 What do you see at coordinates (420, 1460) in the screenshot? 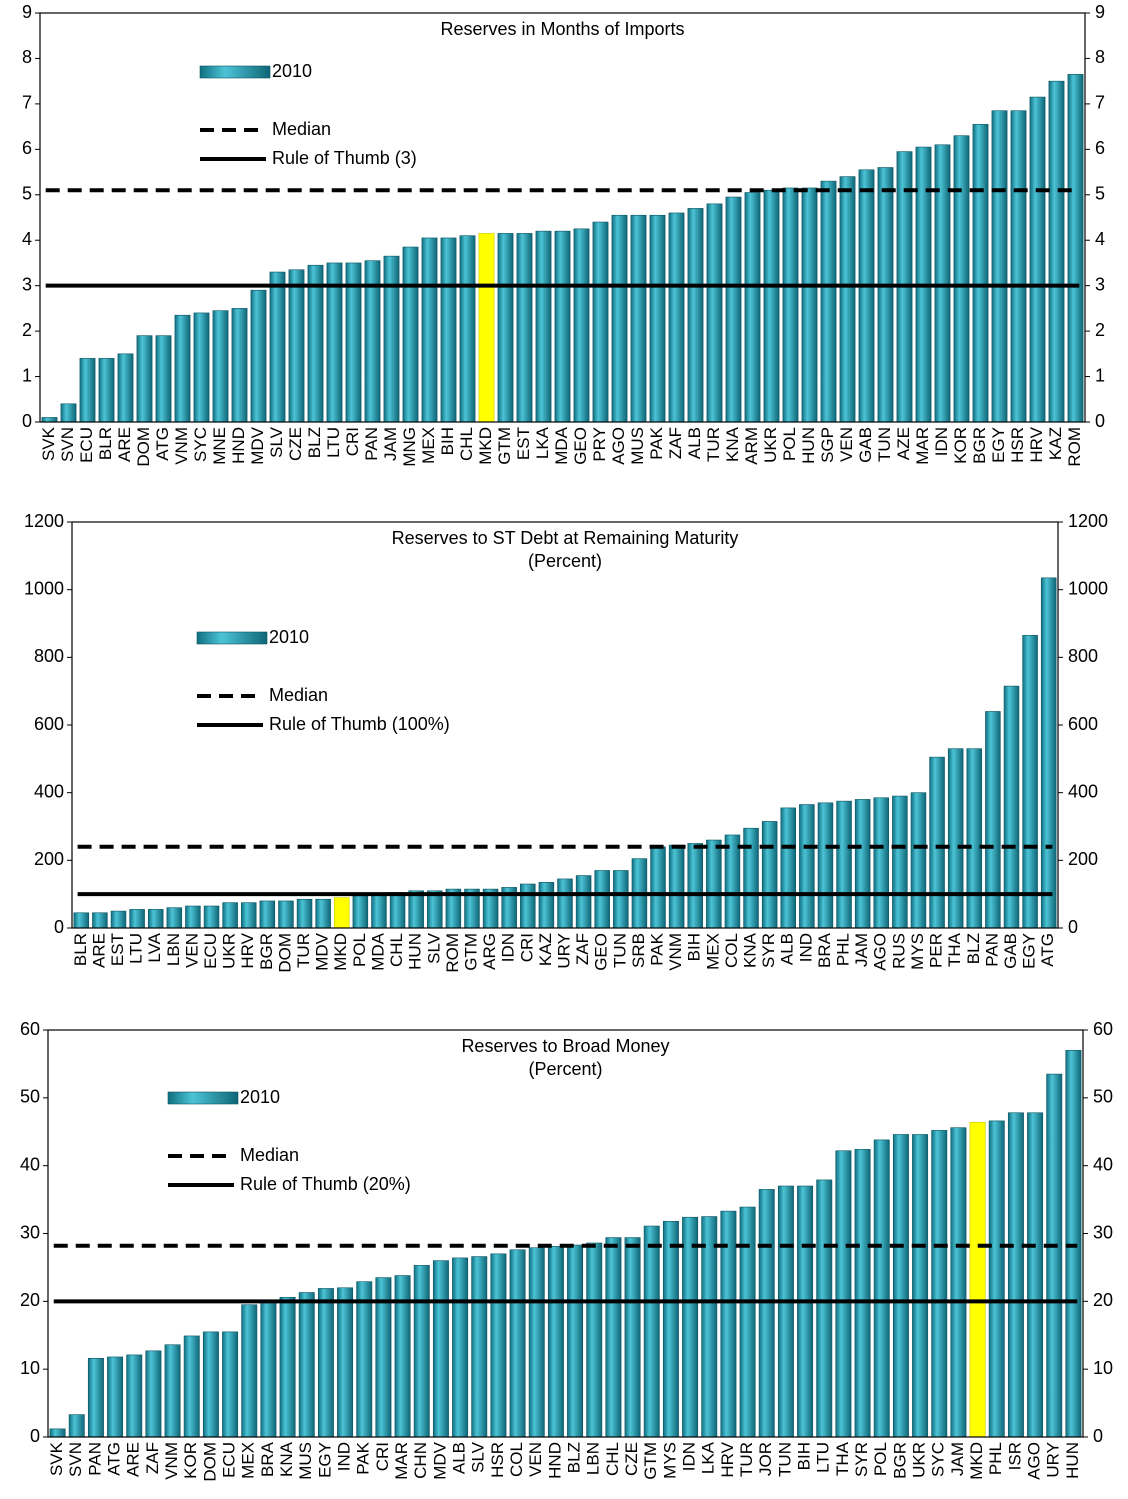
I see `x-tick-label: CHN` at bounding box center [420, 1460].